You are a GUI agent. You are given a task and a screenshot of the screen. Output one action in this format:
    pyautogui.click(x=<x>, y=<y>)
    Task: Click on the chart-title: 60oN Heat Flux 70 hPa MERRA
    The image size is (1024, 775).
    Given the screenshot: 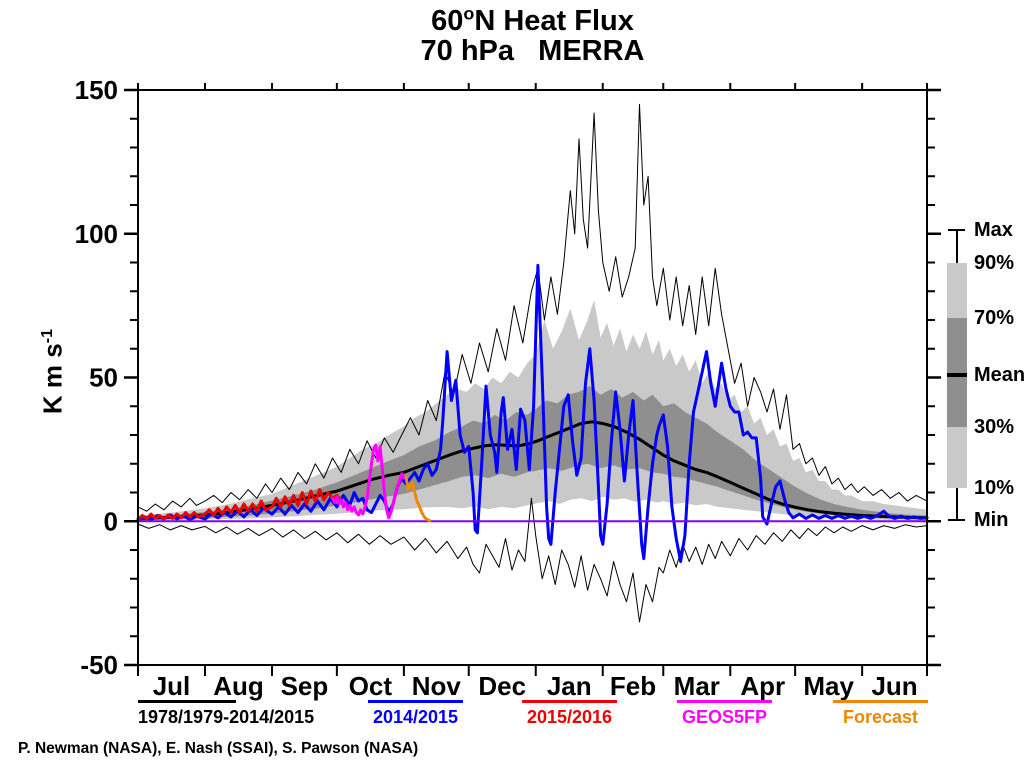 What is the action you would take?
    pyautogui.click(x=532, y=35)
    